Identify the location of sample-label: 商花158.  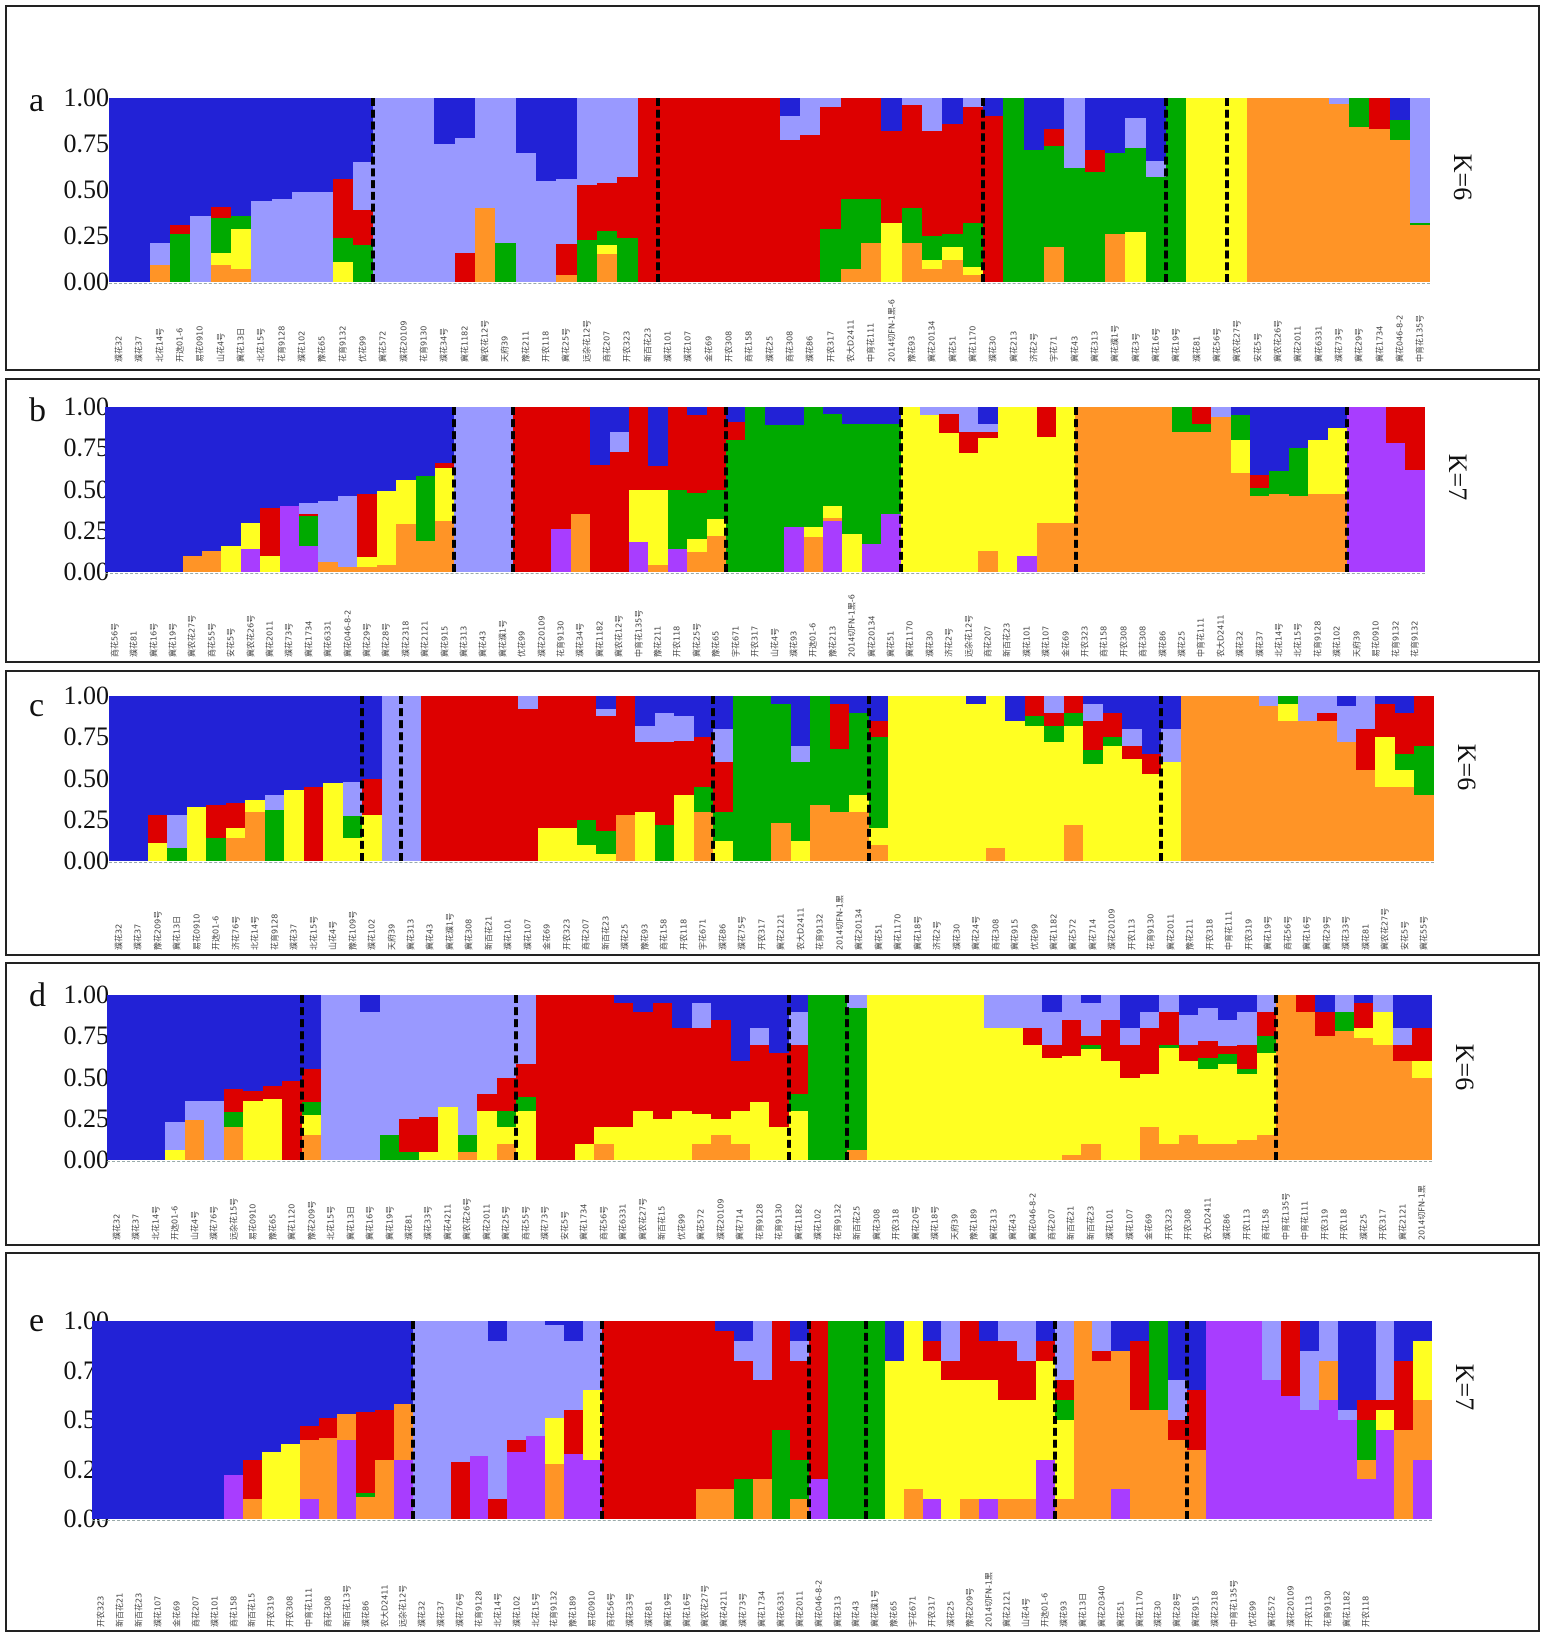
(1104, 641).